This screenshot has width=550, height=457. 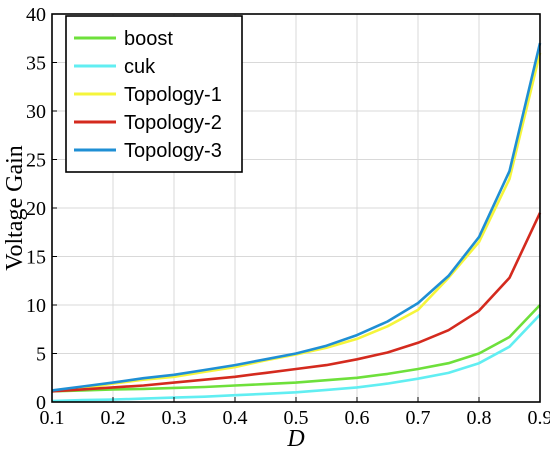 I want to click on y-tick-label: 0, so click(x=41, y=403).